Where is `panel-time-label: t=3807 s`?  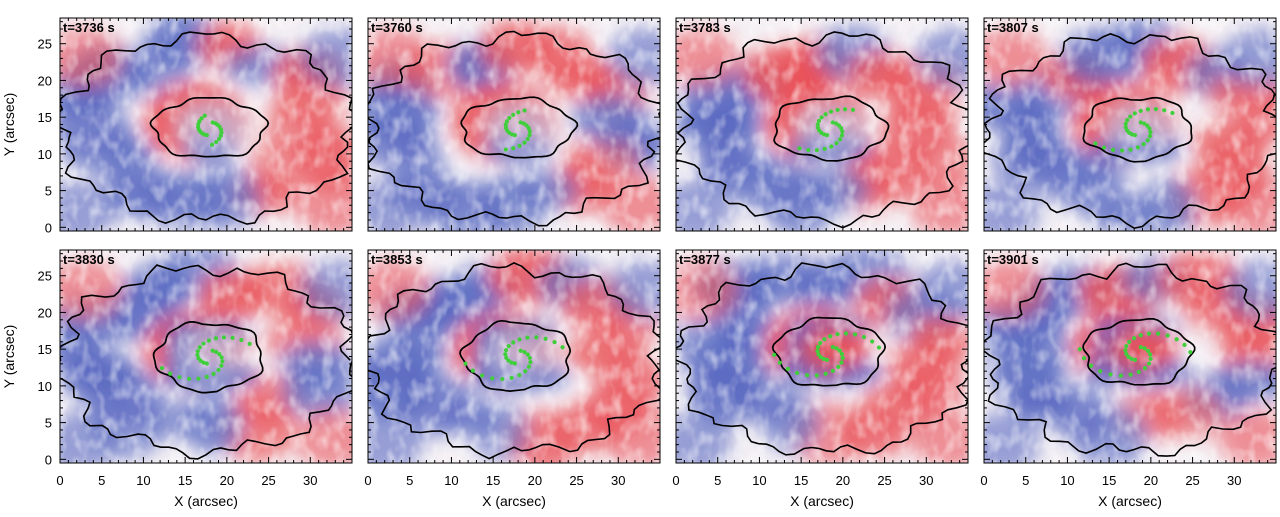 panel-time-label: t=3807 s is located at coordinates (1013, 27).